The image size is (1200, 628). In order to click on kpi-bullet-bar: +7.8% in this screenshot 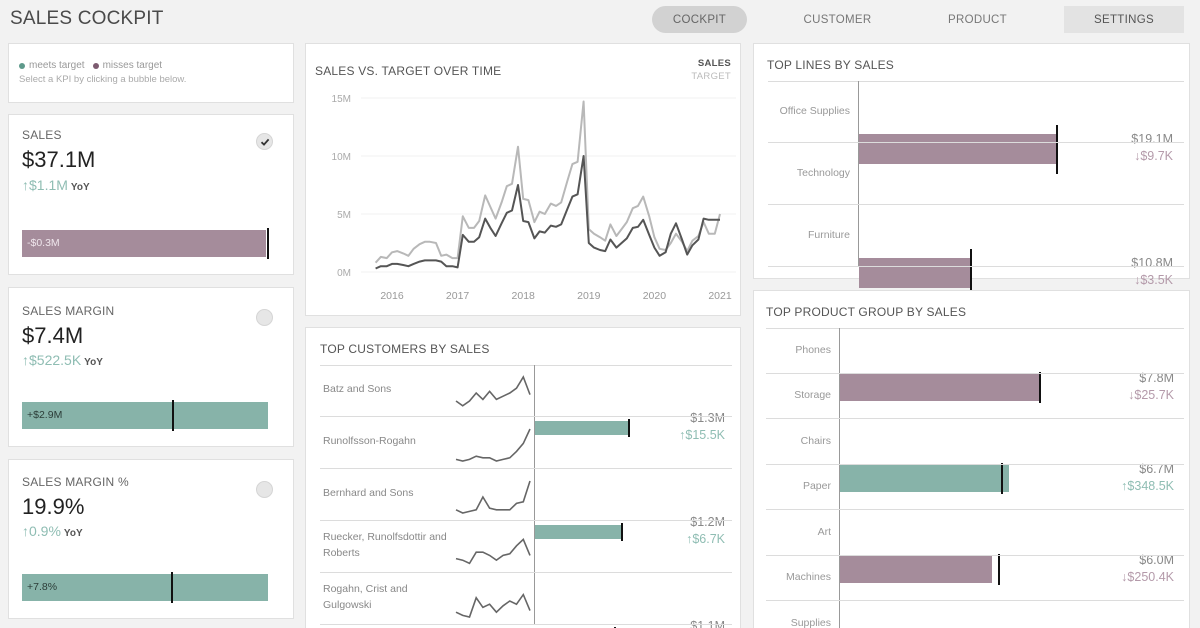, I will do `click(145, 587)`.